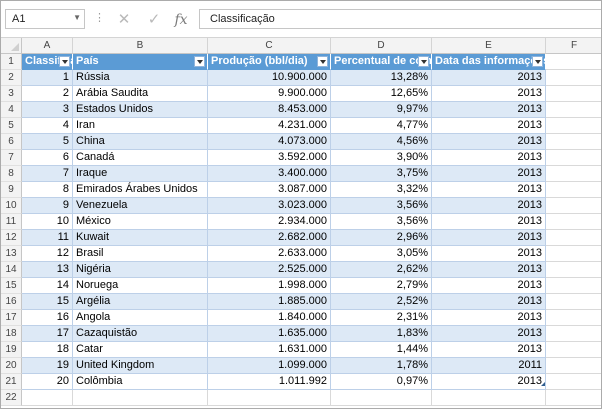 This screenshot has height=409, width=602. I want to click on table-cell: 4,77%, so click(381, 126).